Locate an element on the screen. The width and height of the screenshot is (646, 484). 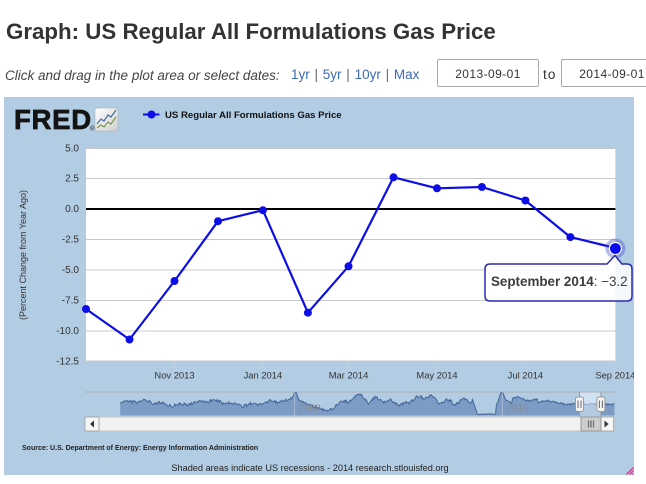
svg-text: -2.5 is located at coordinates (71, 240).